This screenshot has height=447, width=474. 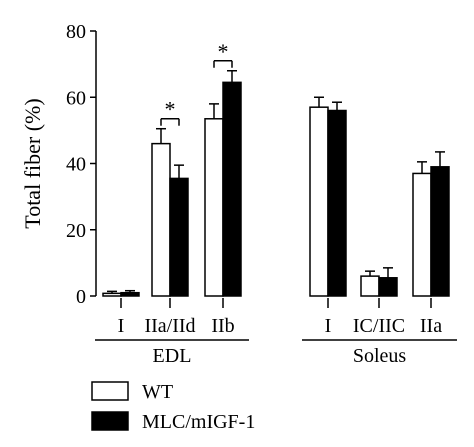 I want to click on x-tick-label: IC/IIC, so click(x=379, y=326).